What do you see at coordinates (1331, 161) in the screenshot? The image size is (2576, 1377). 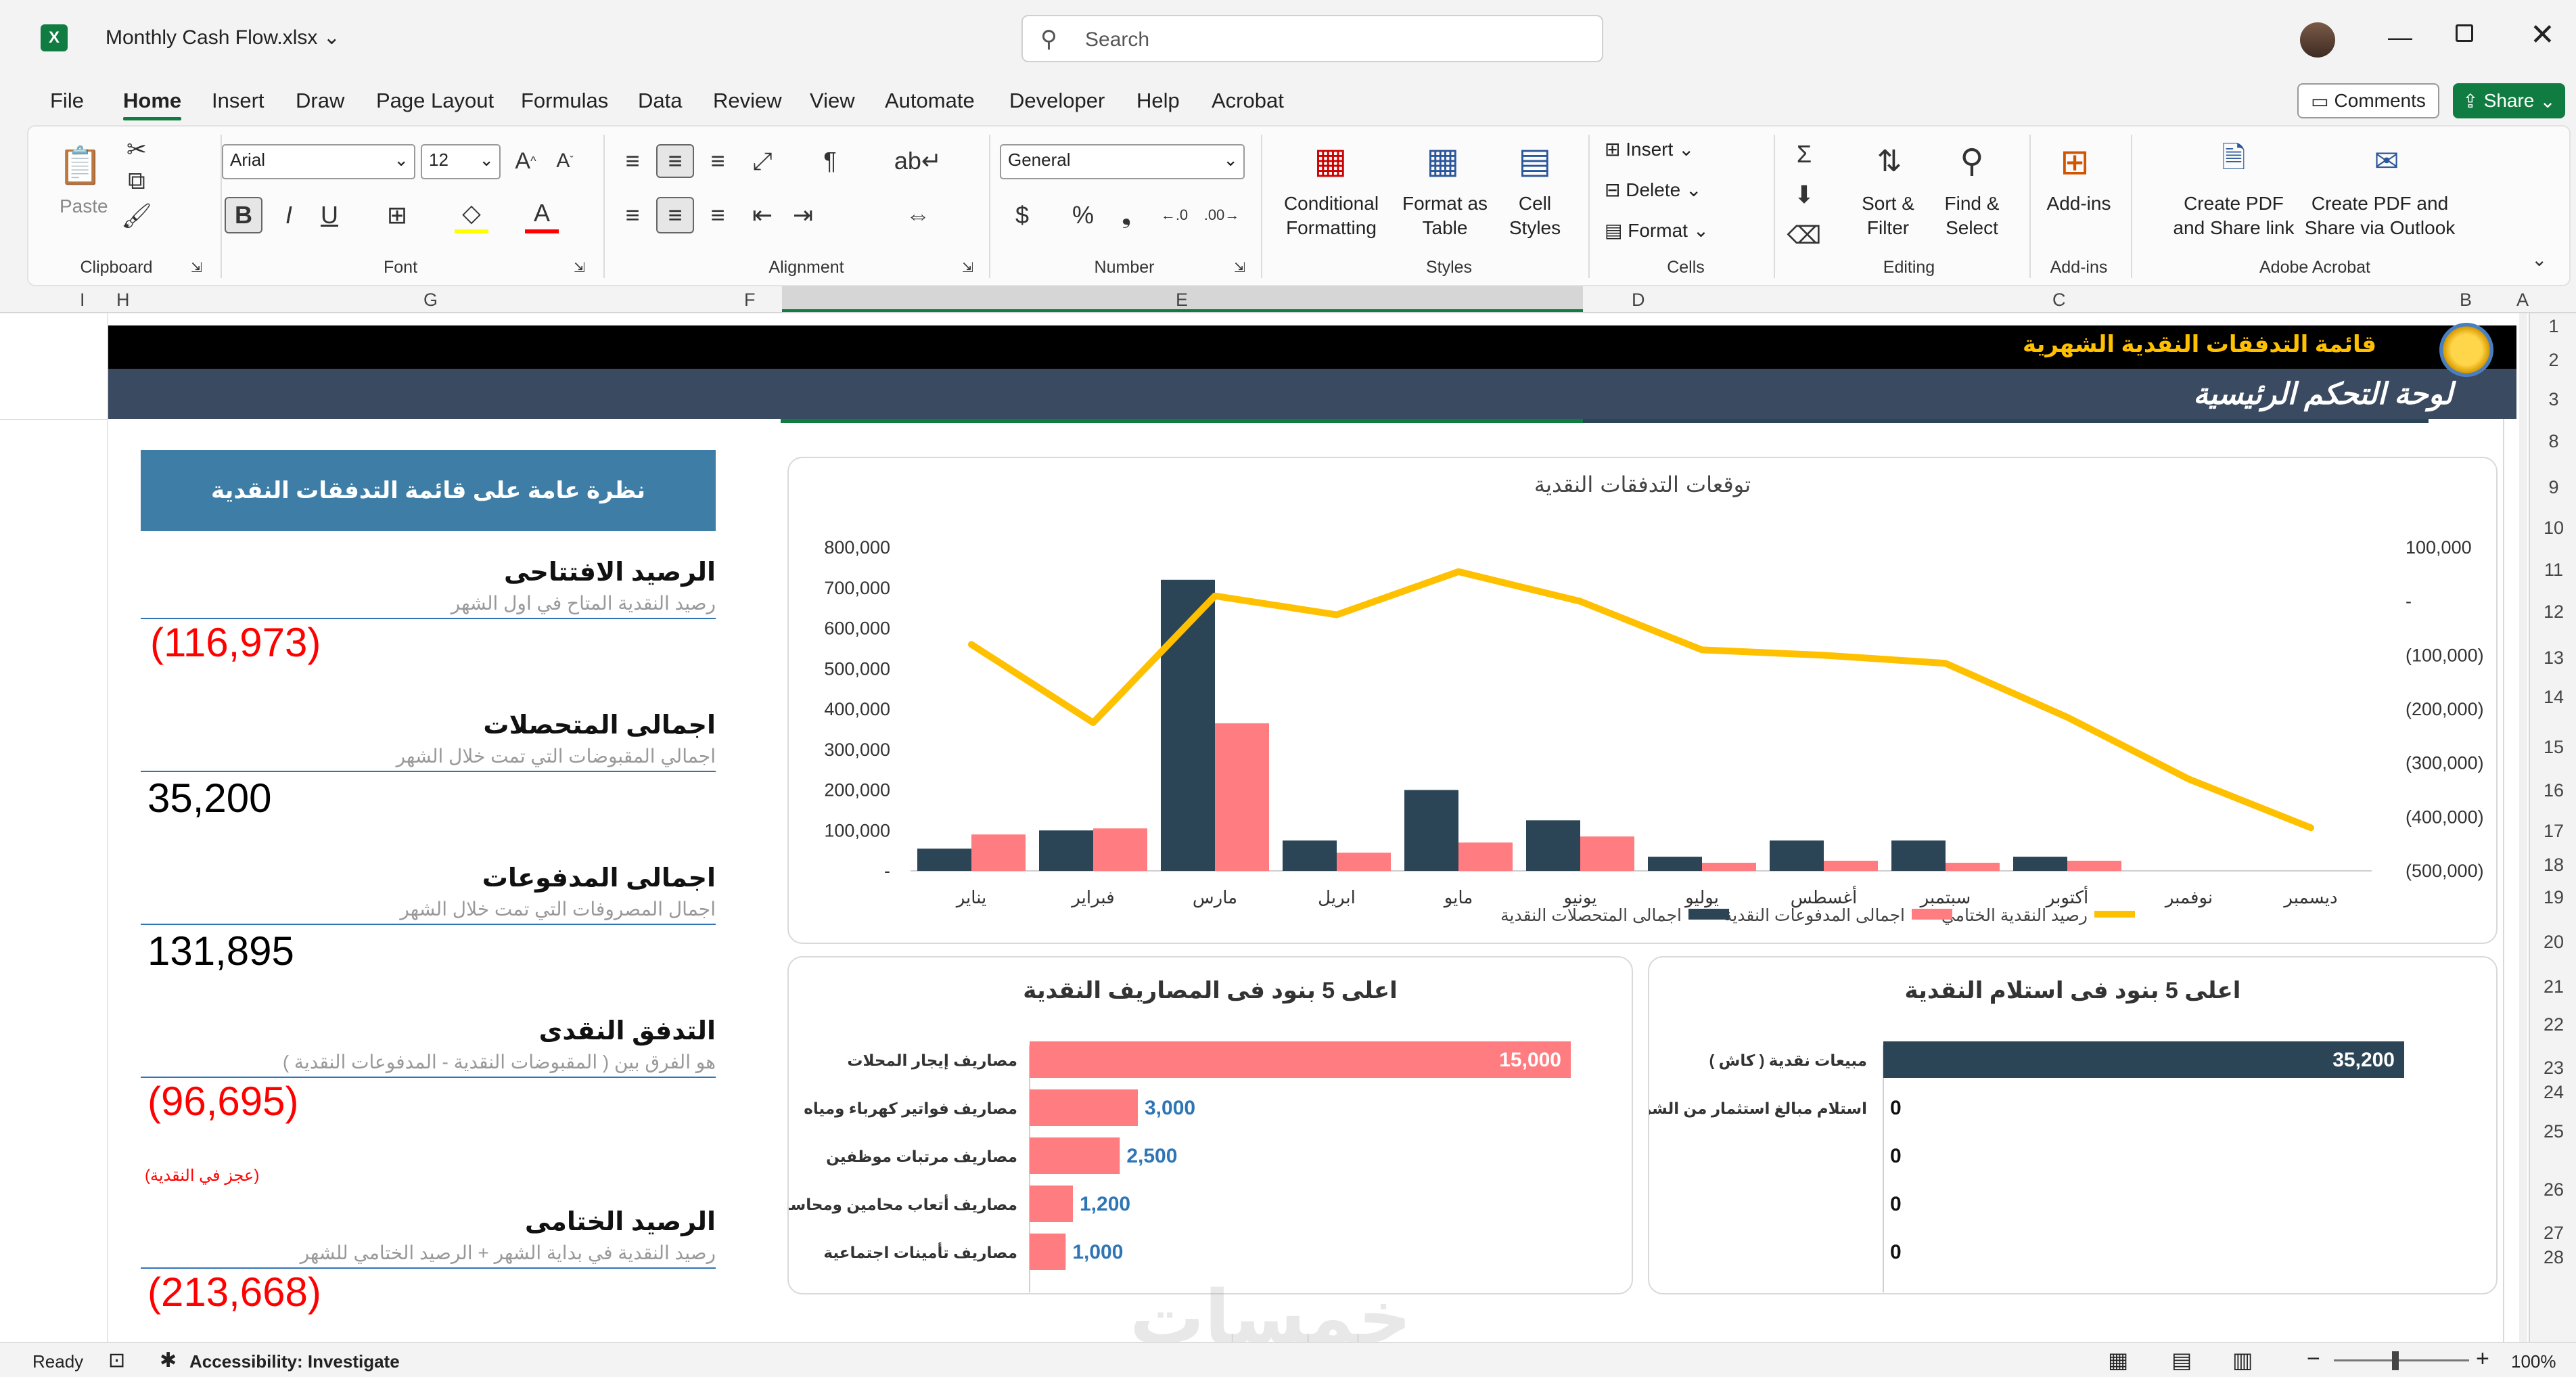 I see `conditional-formatting-icon: ▦` at bounding box center [1331, 161].